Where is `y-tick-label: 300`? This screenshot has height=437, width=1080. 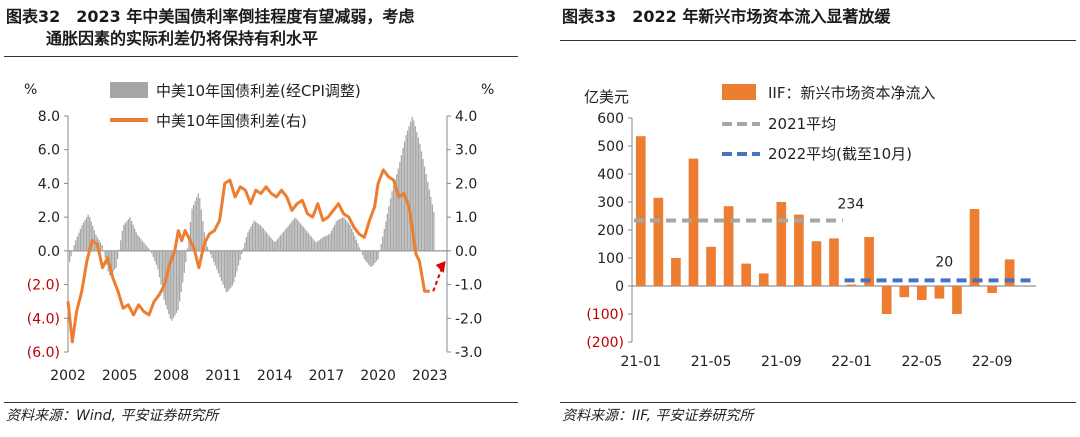 y-tick-label: 300 is located at coordinates (610, 203).